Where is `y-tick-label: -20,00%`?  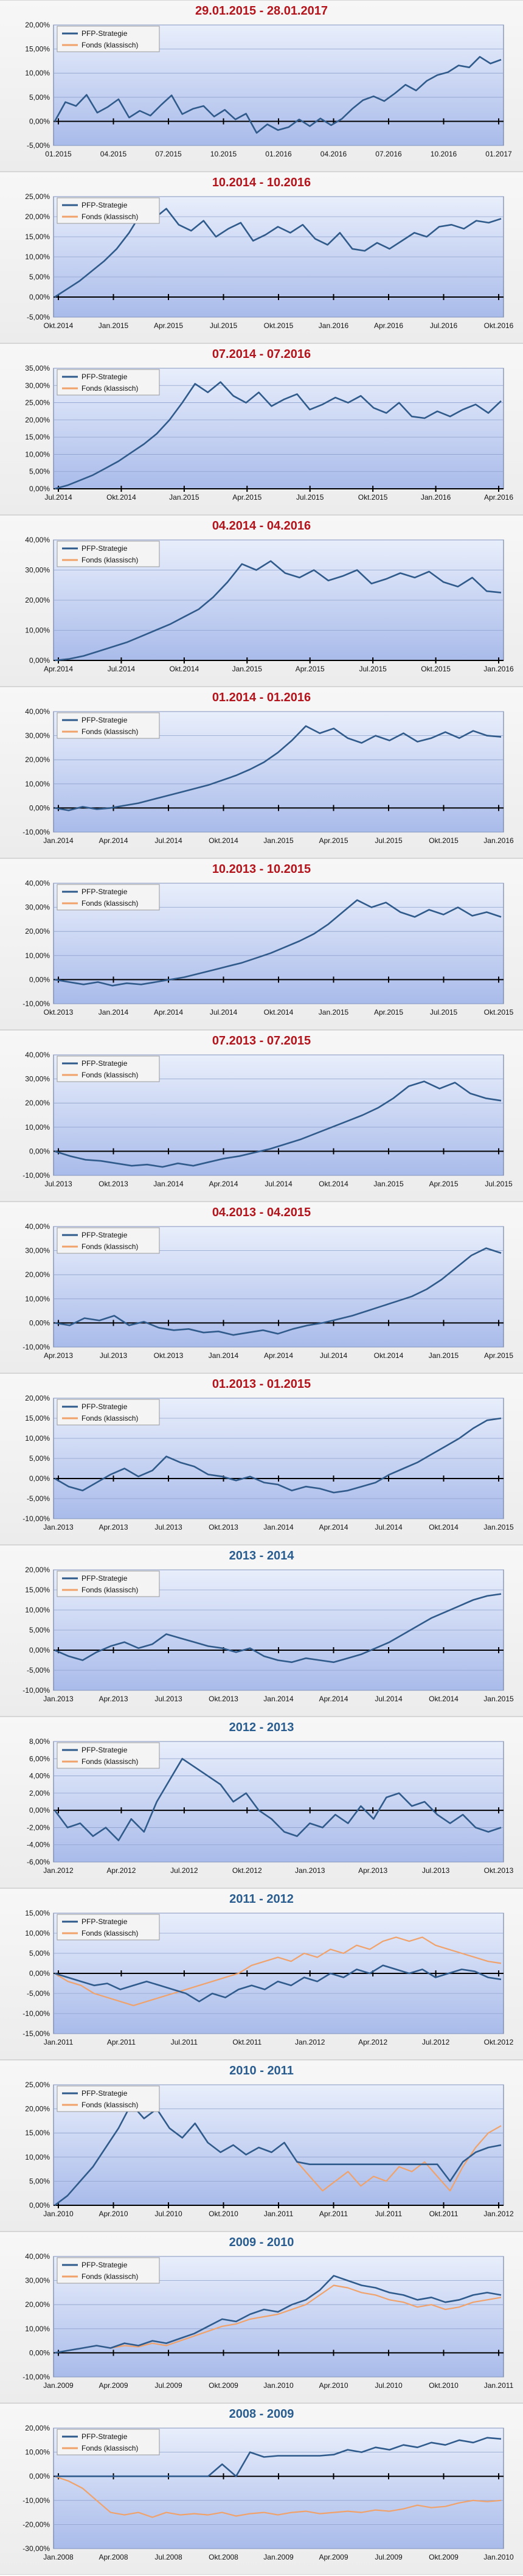
y-tick-label: -20,00% is located at coordinates (37, 2524).